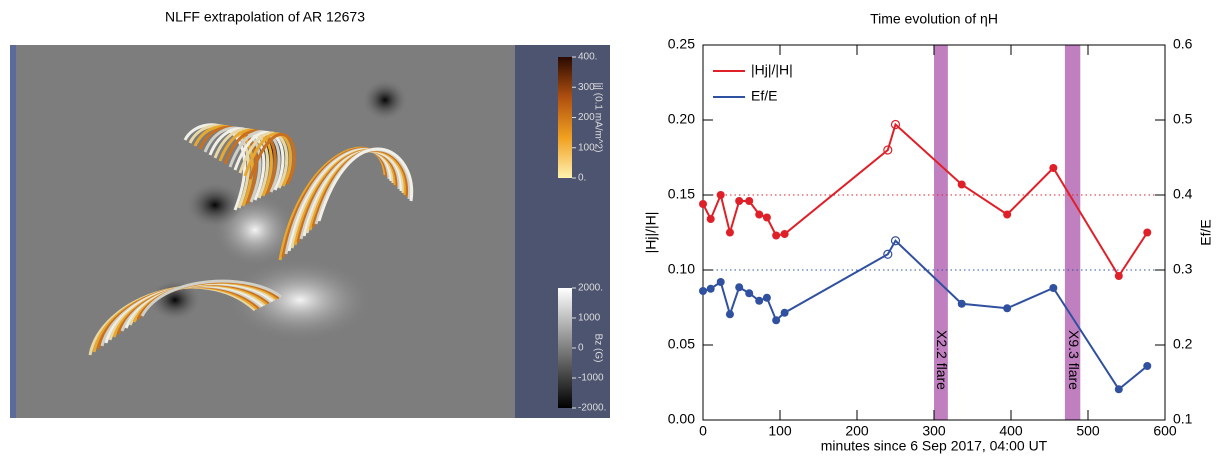  Describe the element at coordinates (780, 431) in the screenshot. I see `x-tick-label: 100` at that location.